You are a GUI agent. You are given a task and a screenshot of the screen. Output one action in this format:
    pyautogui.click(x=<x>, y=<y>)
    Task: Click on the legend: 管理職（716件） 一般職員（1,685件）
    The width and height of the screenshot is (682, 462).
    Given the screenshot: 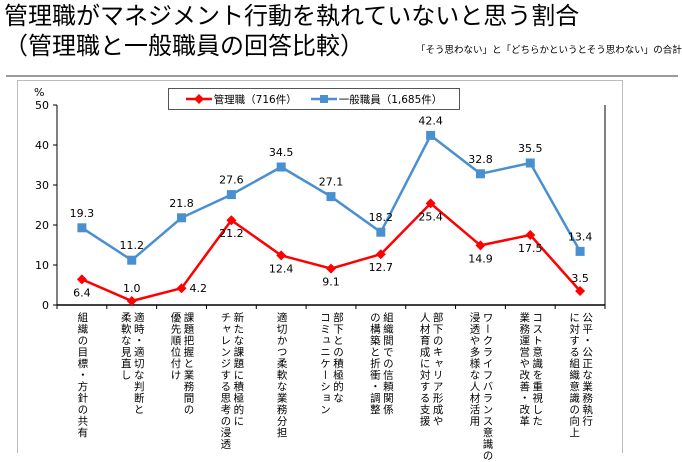 What is the action you would take?
    pyautogui.click(x=314, y=99)
    